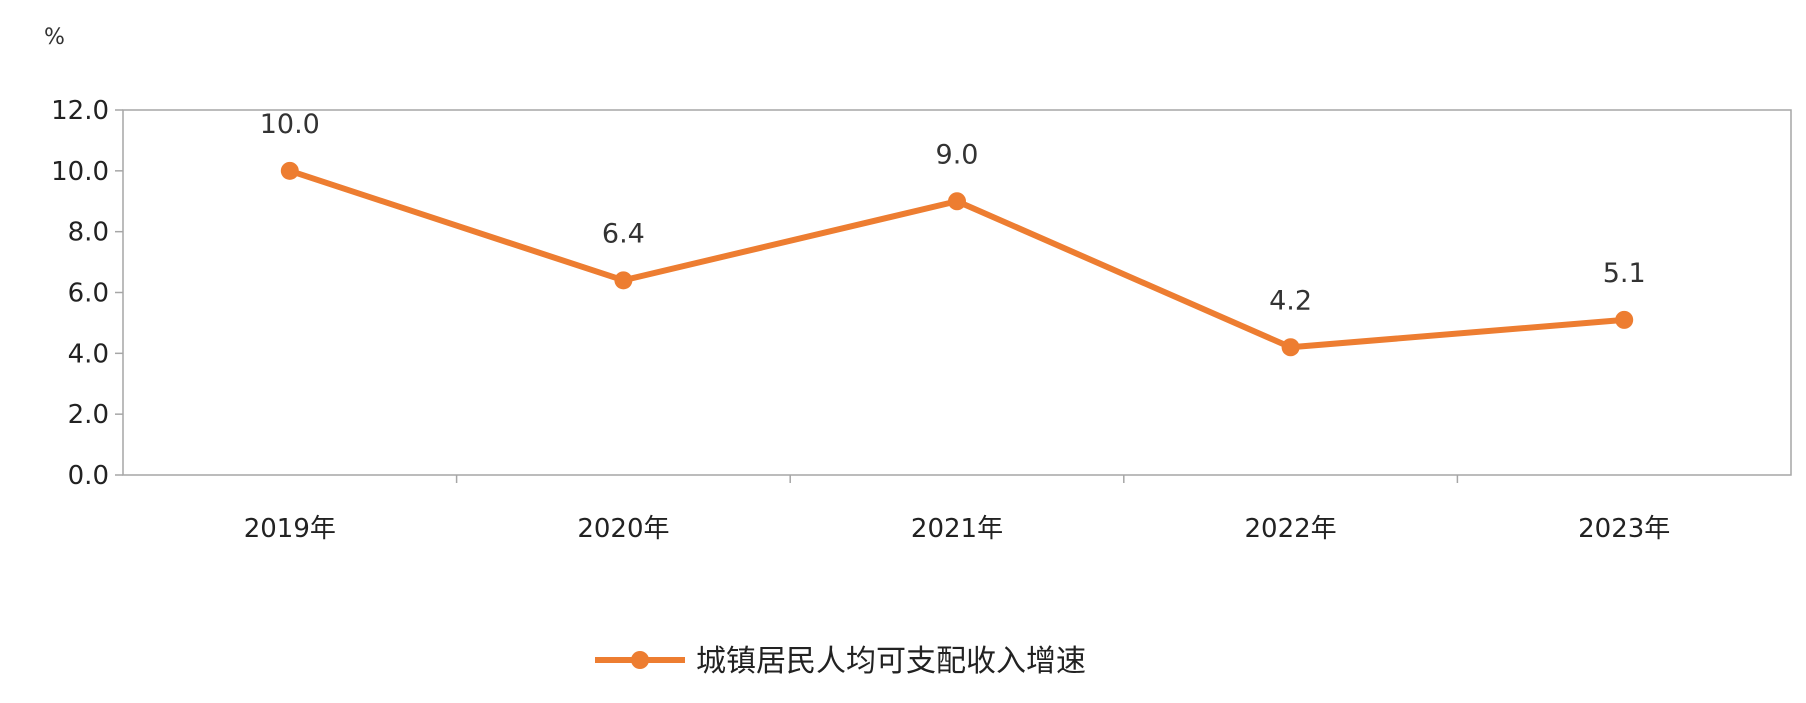  What do you see at coordinates (88, 354) in the screenshot?
I see `y-tick-label: 4.0` at bounding box center [88, 354].